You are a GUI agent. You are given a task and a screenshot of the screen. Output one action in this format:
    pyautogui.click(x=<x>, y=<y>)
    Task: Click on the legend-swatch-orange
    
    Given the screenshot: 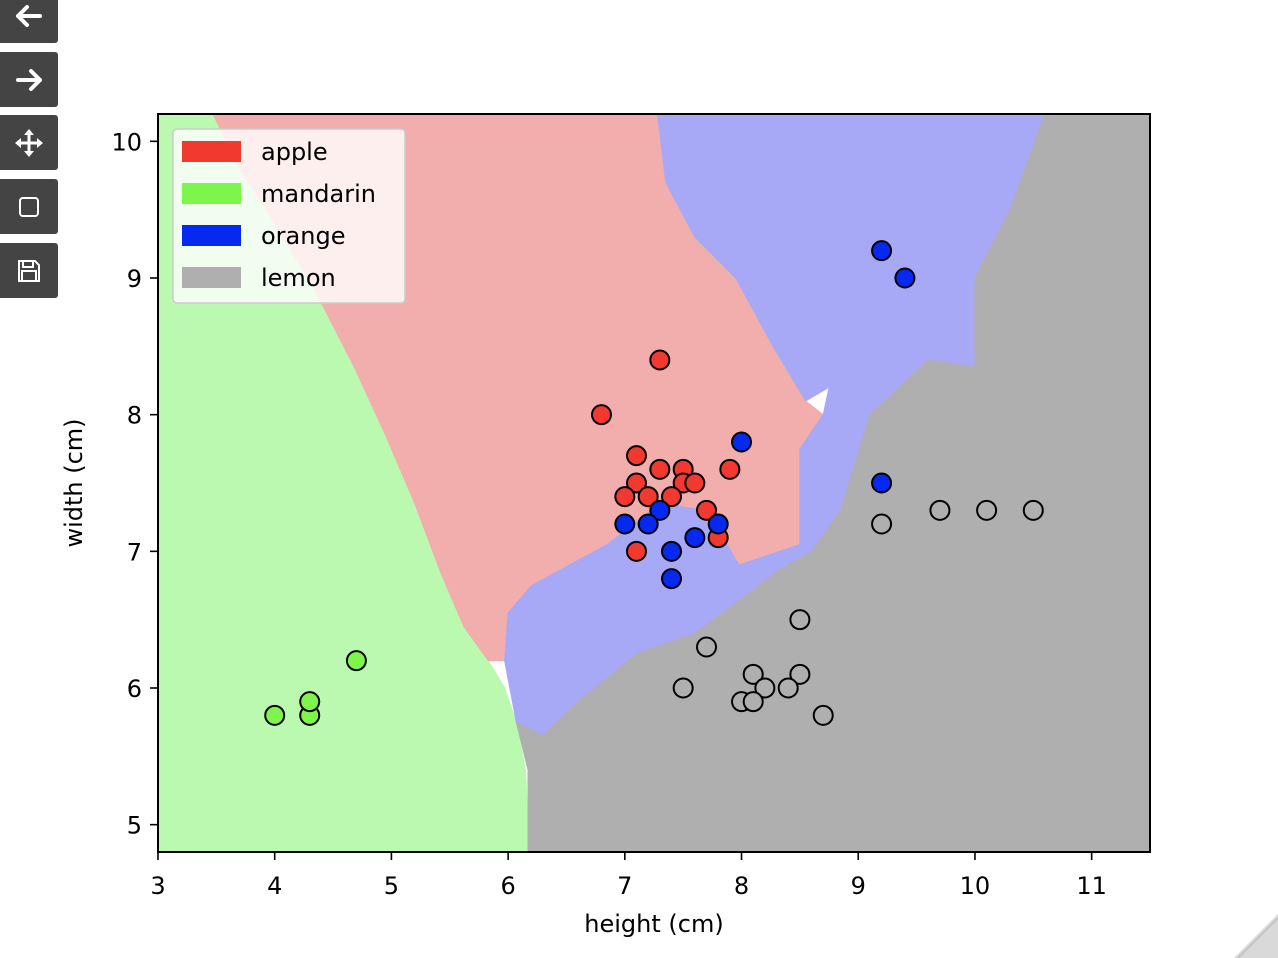 What is the action you would take?
    pyautogui.click(x=211, y=235)
    